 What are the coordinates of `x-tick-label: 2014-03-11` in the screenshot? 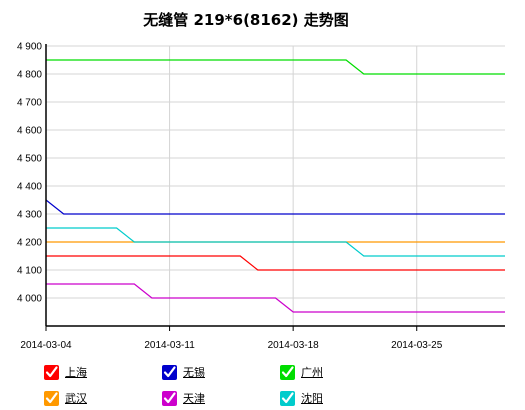 It's located at (169, 345).